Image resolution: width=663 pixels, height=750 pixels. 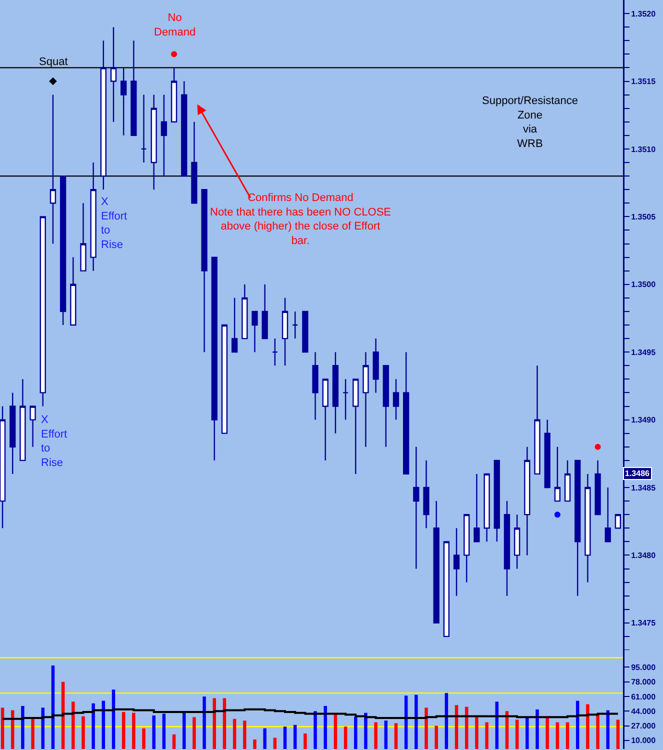 What do you see at coordinates (643, 285) in the screenshot?
I see `y-tick-label: 1.3500` at bounding box center [643, 285].